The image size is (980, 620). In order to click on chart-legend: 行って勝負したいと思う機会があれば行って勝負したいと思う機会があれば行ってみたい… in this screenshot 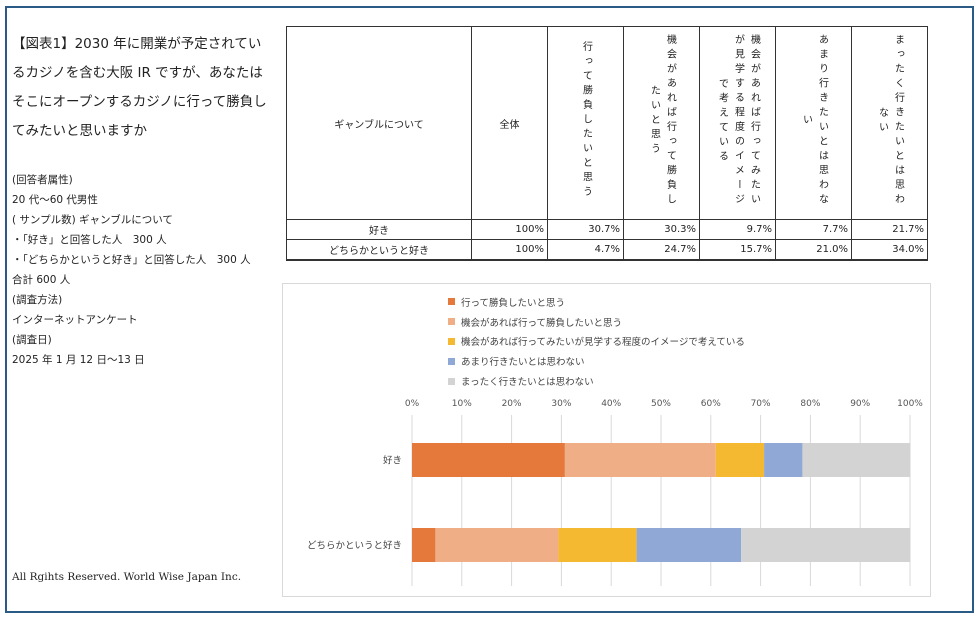, I will do `click(596, 341)`.